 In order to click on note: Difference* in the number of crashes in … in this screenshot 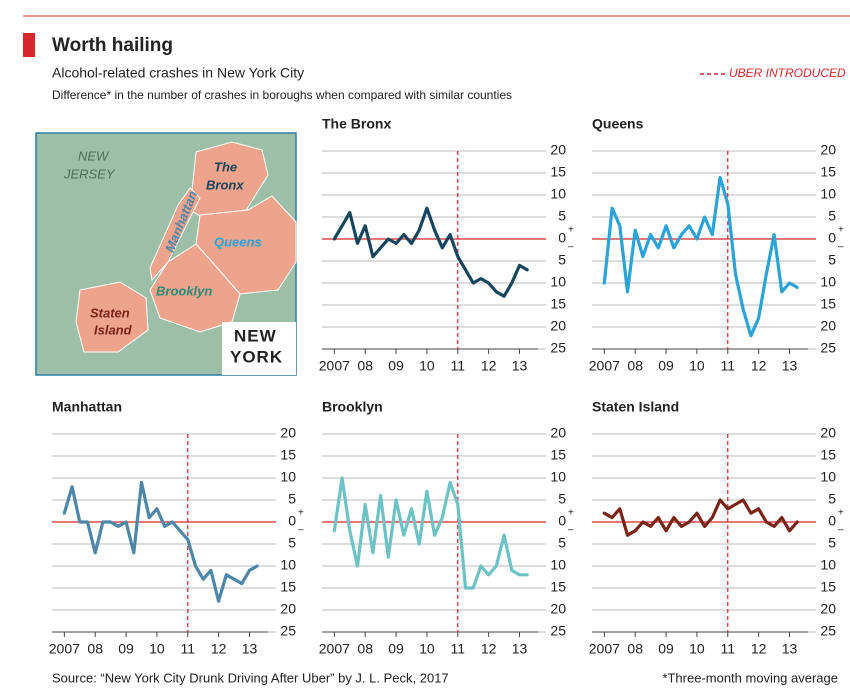, I will do `click(282, 95)`.